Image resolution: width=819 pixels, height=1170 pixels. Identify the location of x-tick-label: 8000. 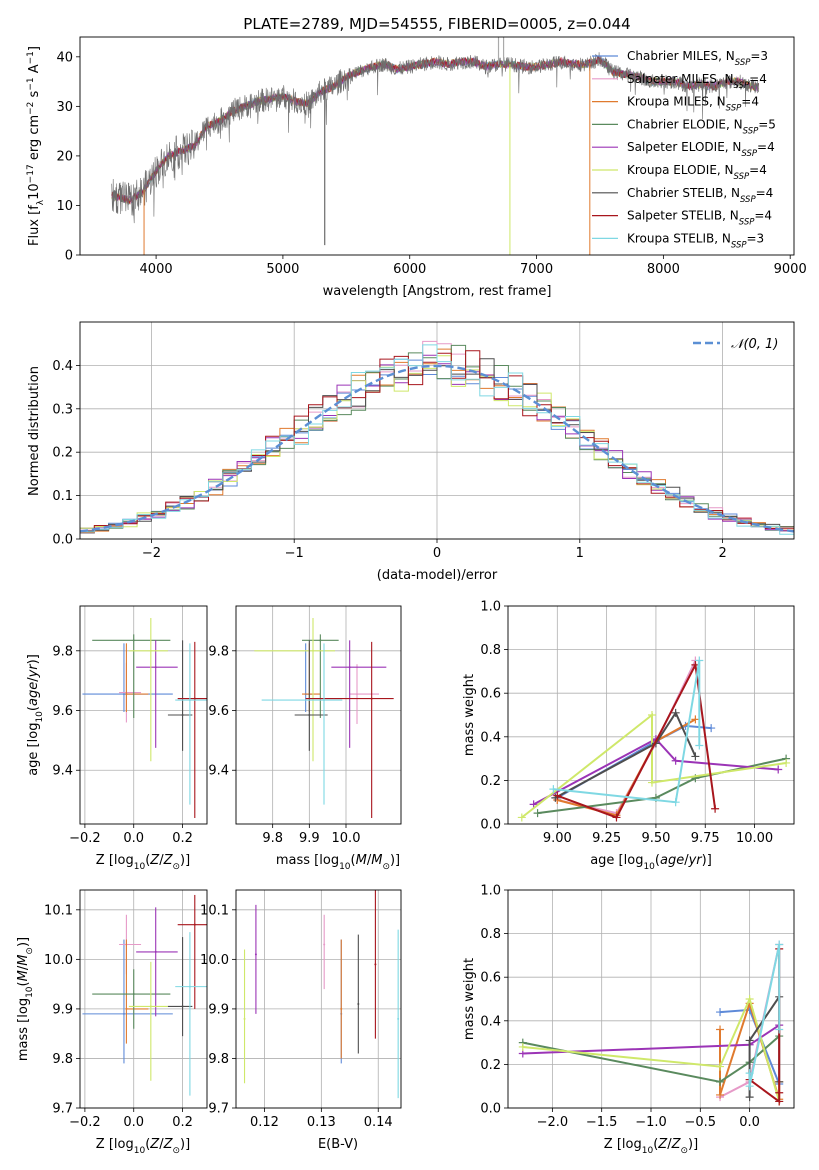
(663, 269).